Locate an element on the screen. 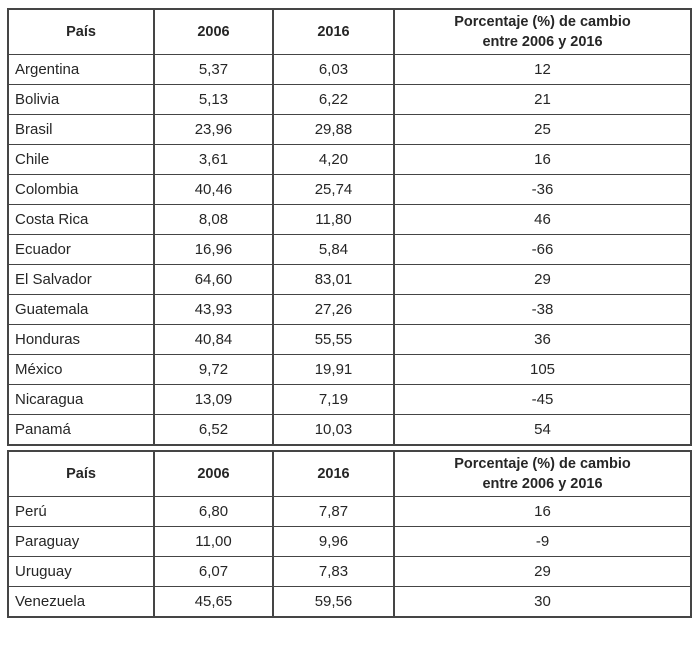  cell-cambio: -9 is located at coordinates (542, 541).